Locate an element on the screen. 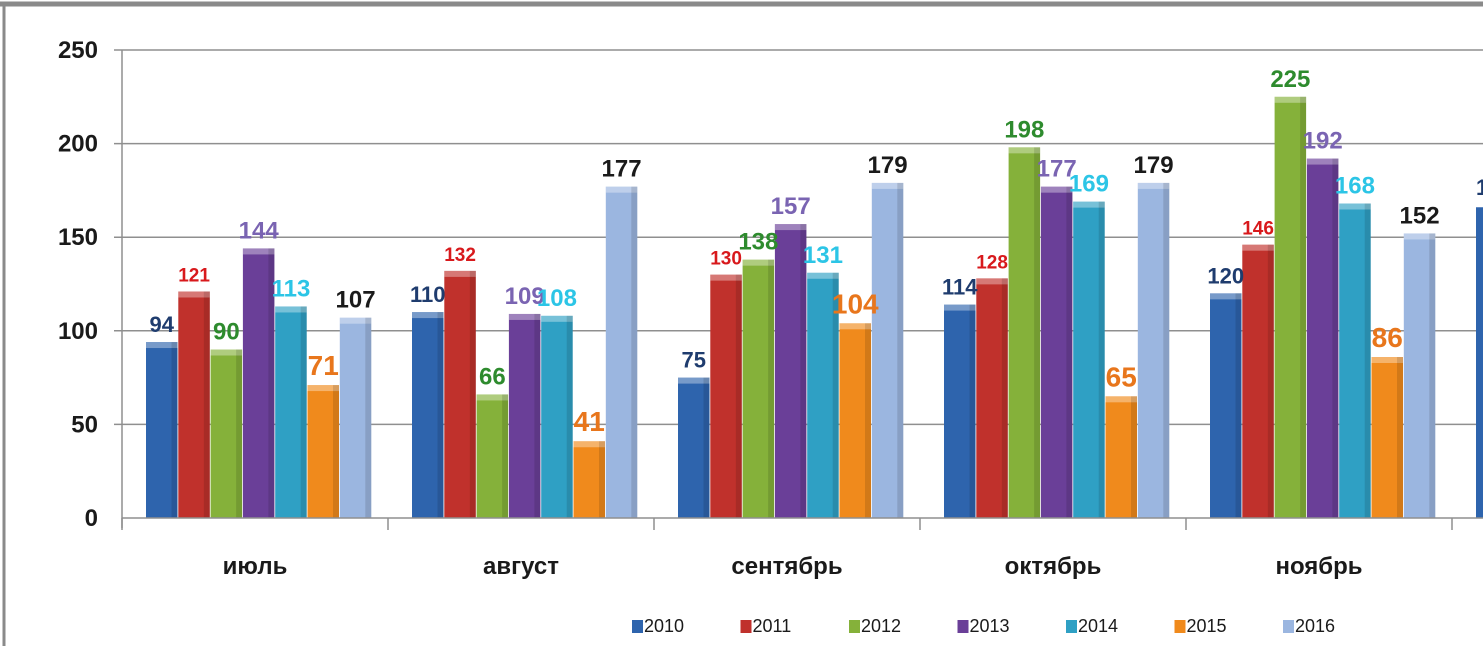 The image size is (1483, 646). data-label-2010-август: 110 is located at coordinates (428, 294).